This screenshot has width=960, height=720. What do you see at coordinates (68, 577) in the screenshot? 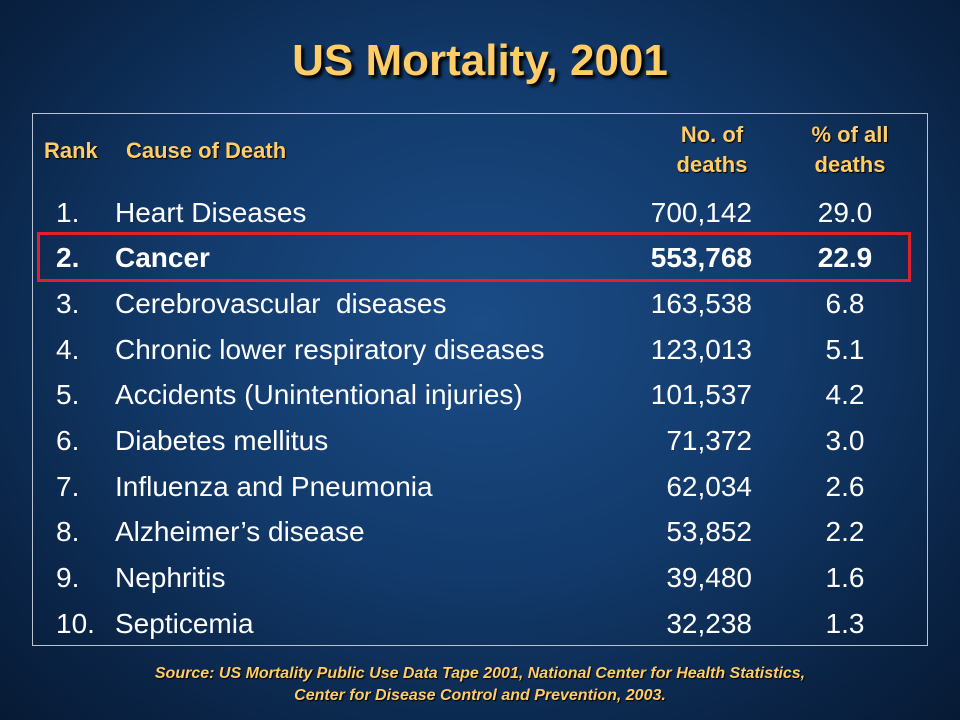
I see `row-rank: 9.` at bounding box center [68, 577].